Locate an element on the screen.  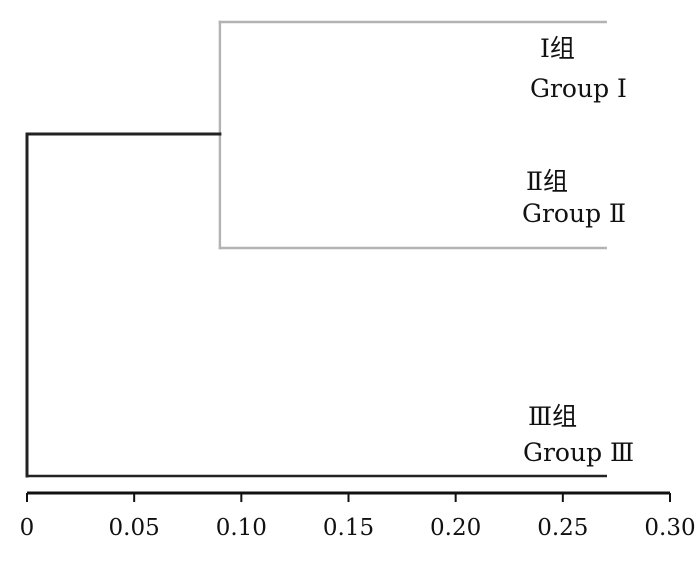
leaf-label-en-3: Group Ⅲ is located at coordinates (578, 452).